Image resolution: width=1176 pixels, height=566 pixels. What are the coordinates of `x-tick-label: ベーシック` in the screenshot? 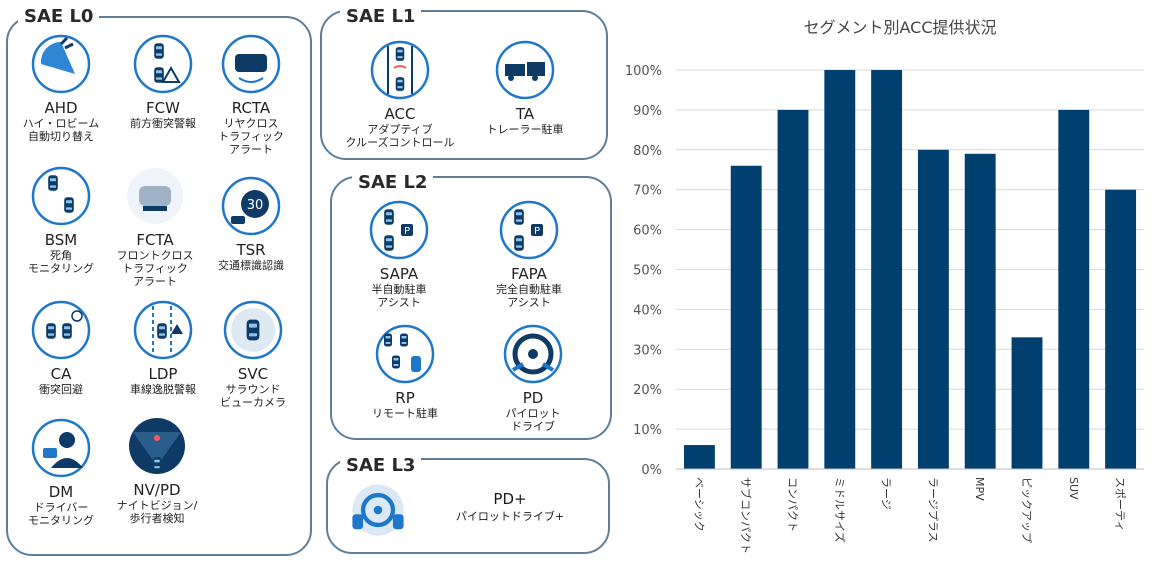 It's located at (698, 504).